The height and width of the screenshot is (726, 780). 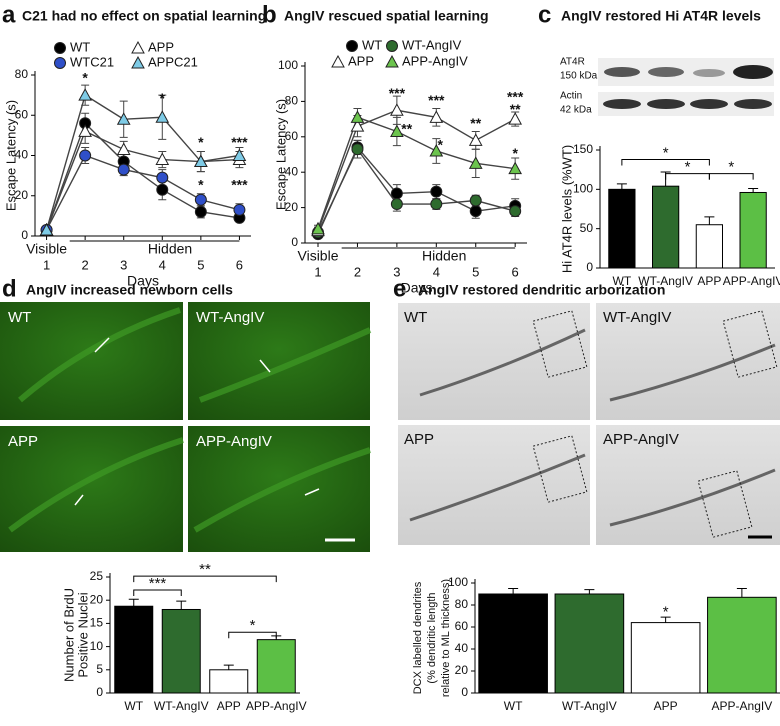 I want to click on x-tick-label: APP-AngIV, so click(x=742, y=706).